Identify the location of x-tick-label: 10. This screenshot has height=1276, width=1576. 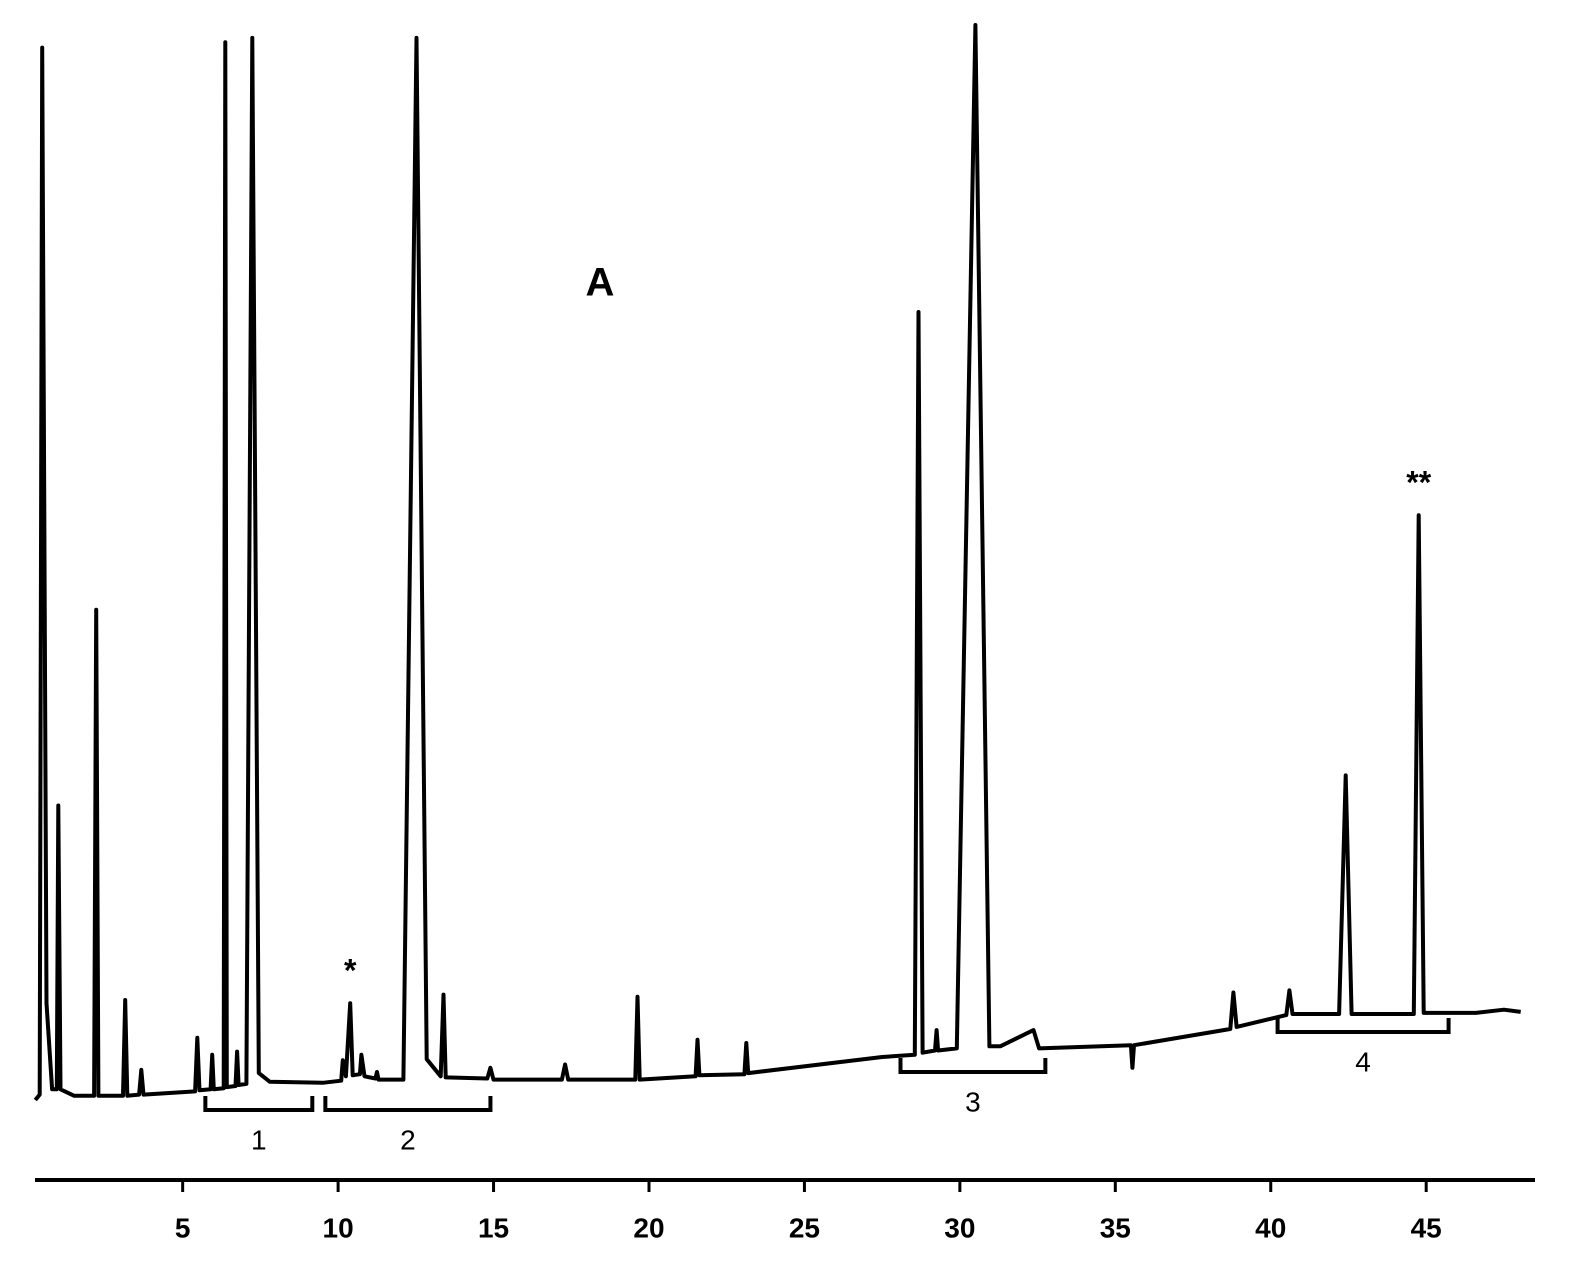
(338, 1227).